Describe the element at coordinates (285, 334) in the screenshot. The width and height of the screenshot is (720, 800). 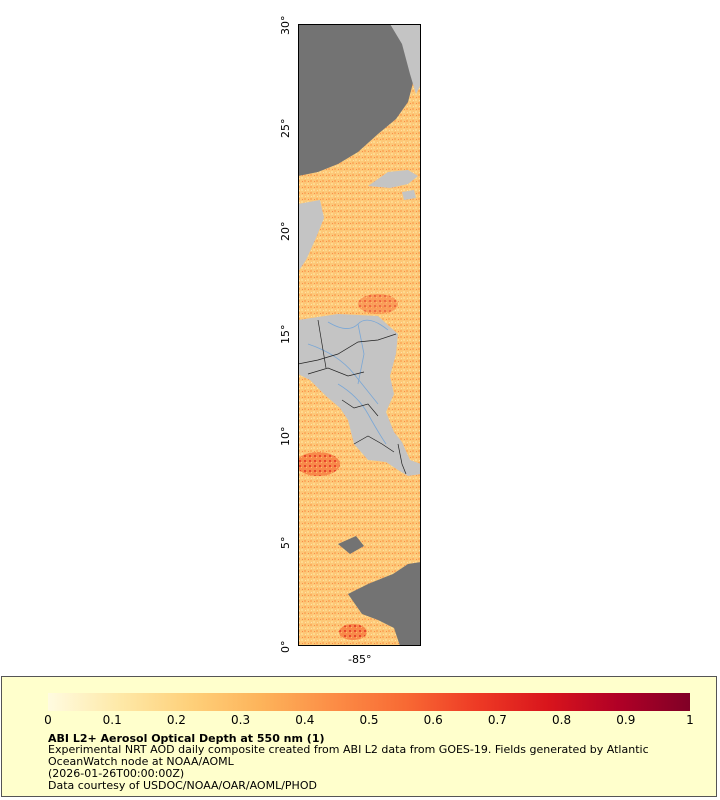
I see `lat-label-15: 15°` at that location.